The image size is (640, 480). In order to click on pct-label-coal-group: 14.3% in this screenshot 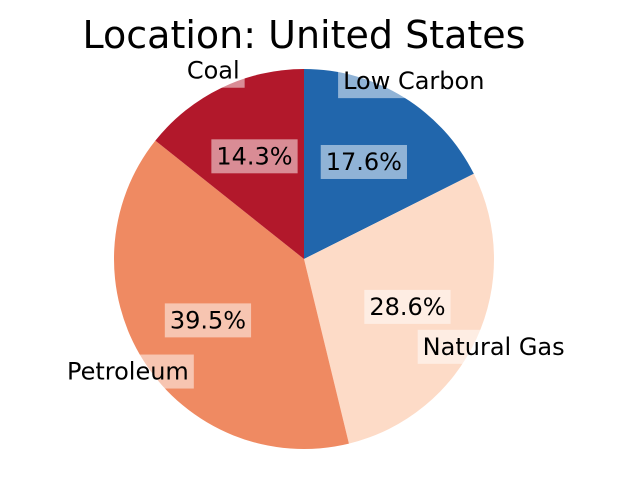, I will do `click(254, 156)`.